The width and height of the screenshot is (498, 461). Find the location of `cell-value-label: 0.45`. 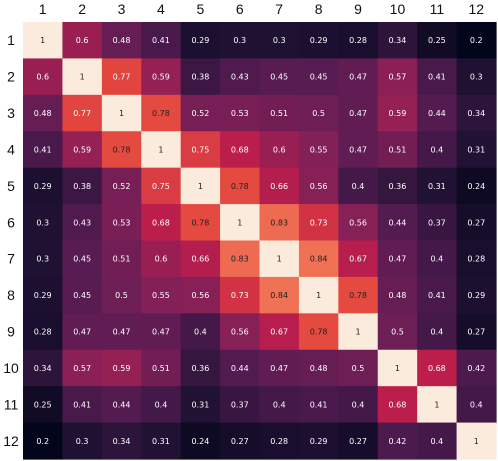

cell-value-label: 0.45 is located at coordinates (319, 77).